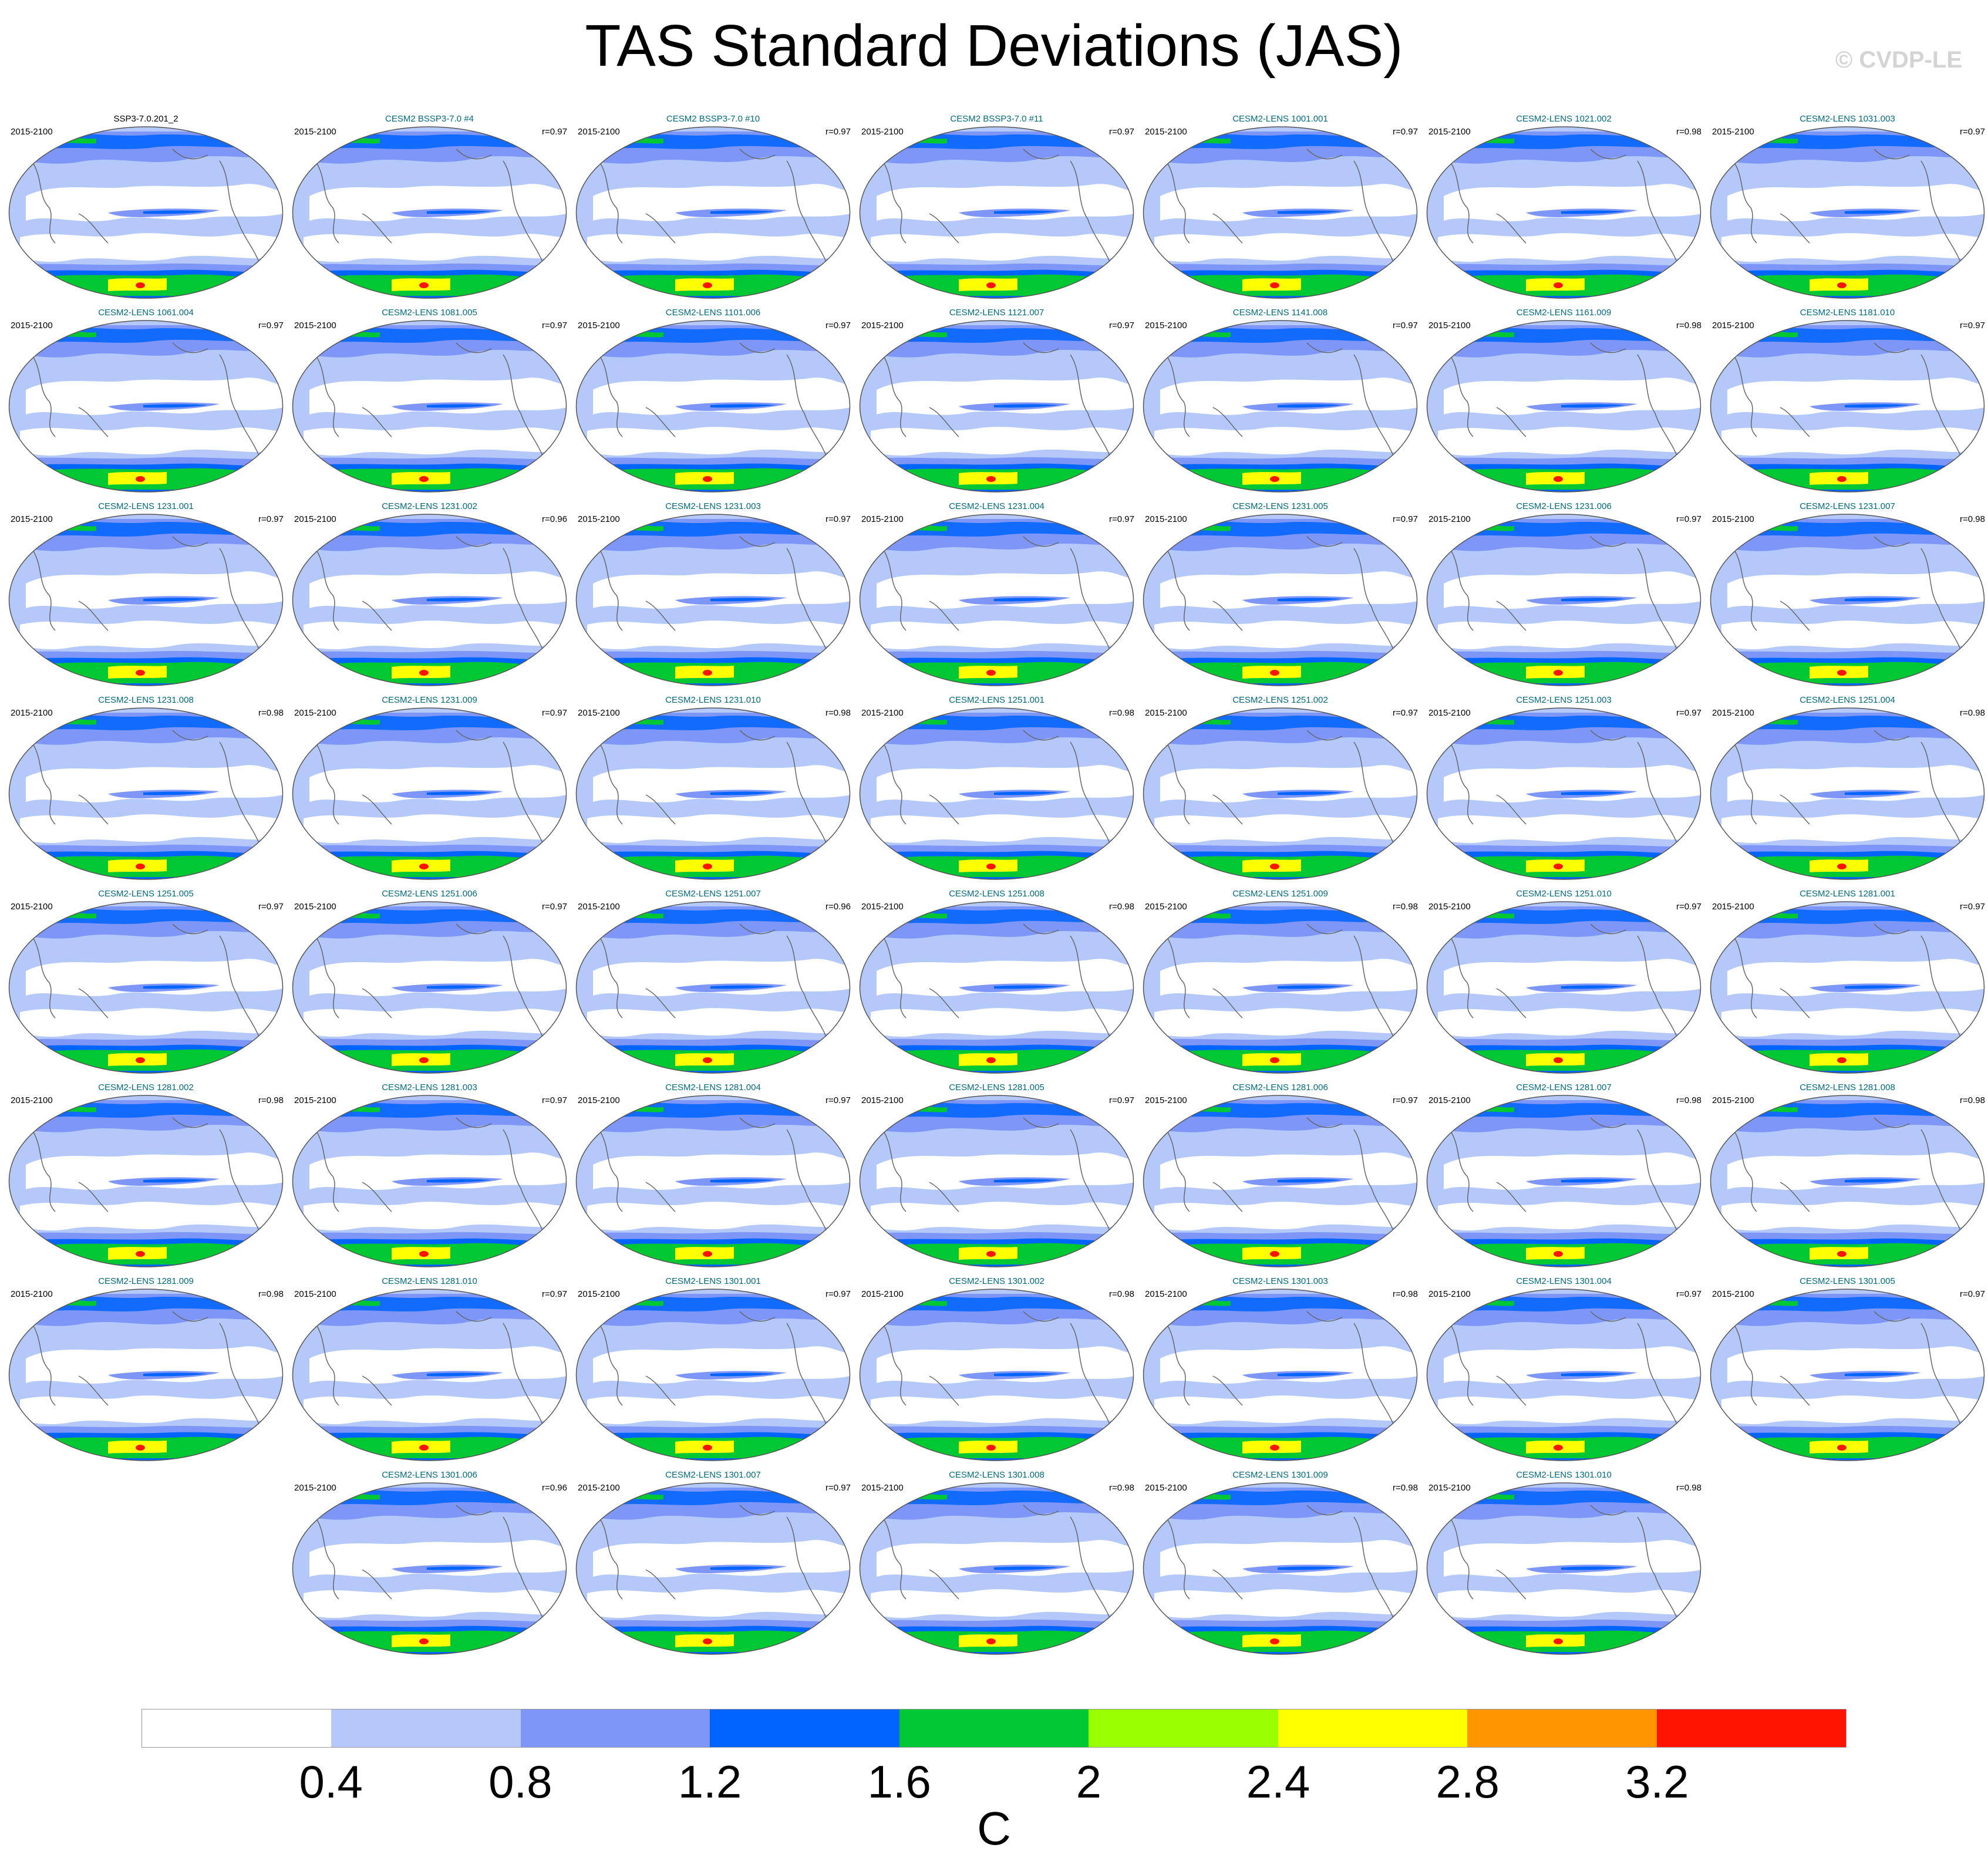 The height and width of the screenshot is (1858, 1988). Describe the element at coordinates (1564, 788) in the screenshot. I see `map-panel: CESM2-LENS 1251.003 2015-2100 r=0.97` at that location.